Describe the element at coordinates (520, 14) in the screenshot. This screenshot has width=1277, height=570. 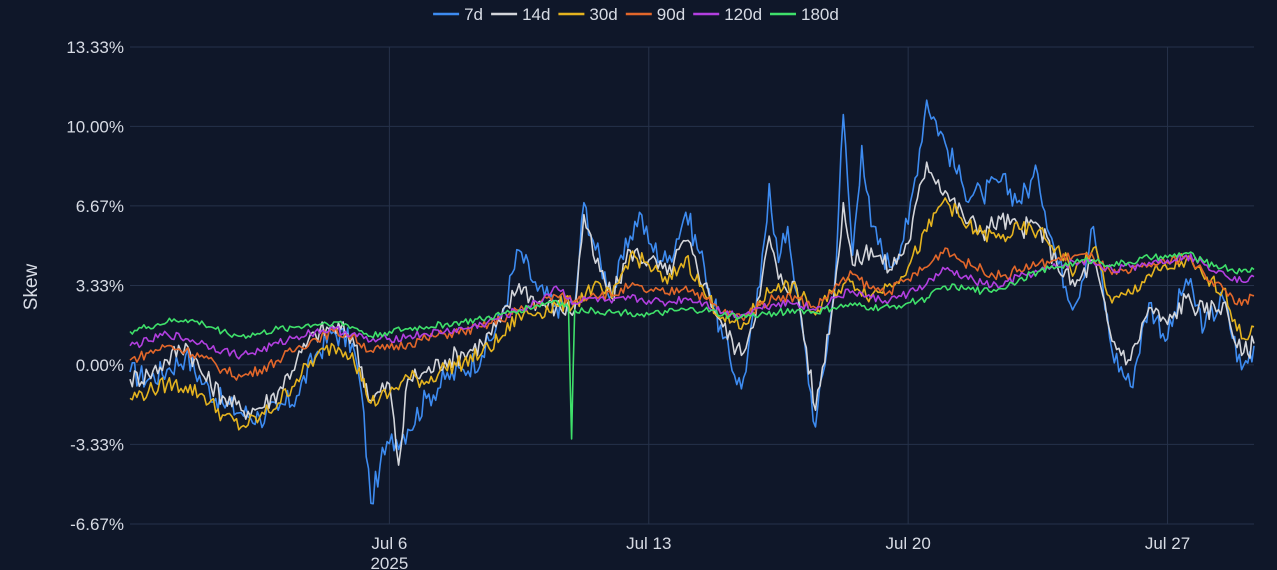
I see `legend-item-14d: 14d` at that location.